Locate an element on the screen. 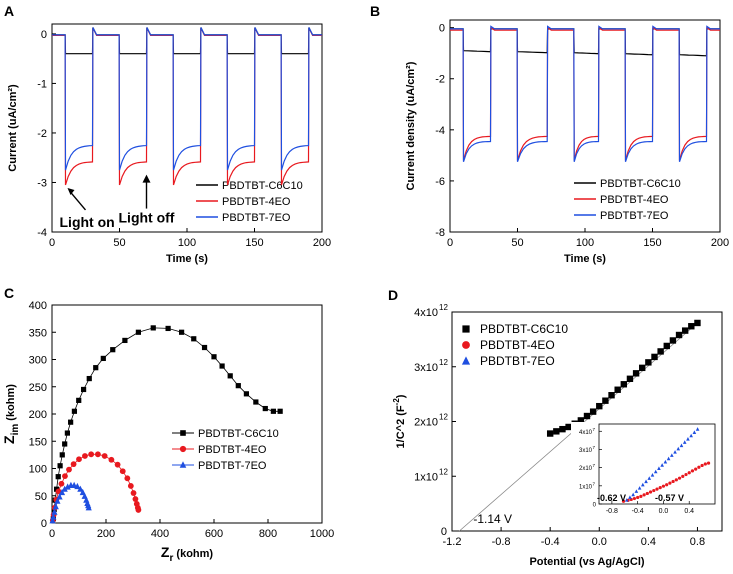 The image size is (733, 574). x-tick-label: -1.2 is located at coordinates (452, 542).